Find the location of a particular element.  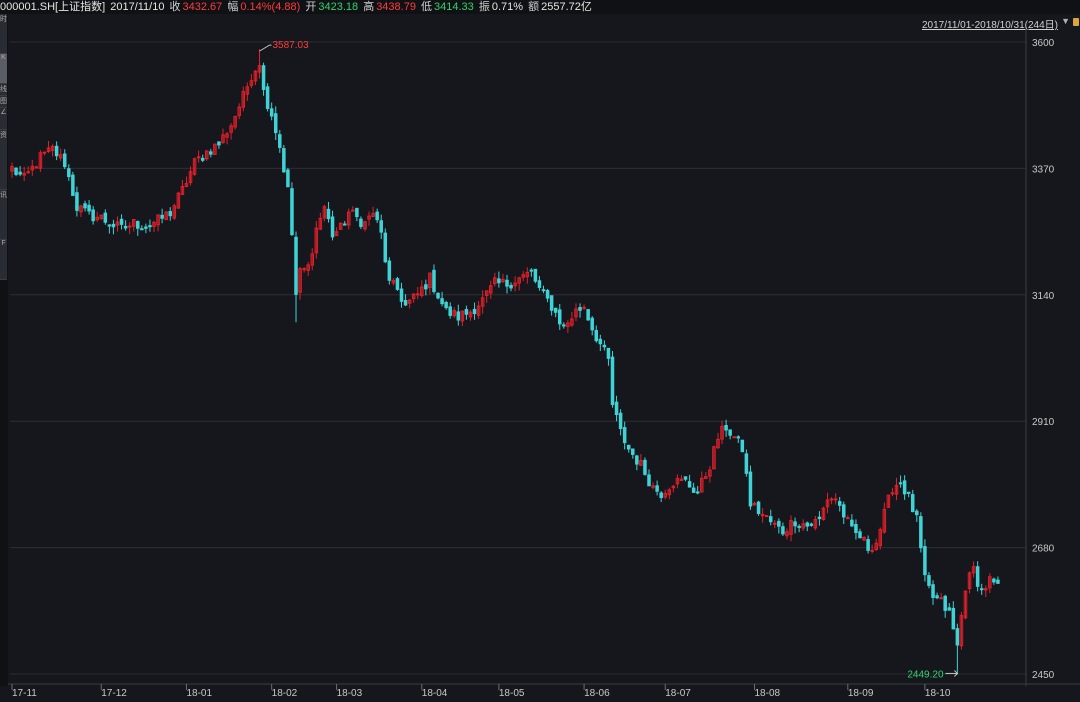

amplitude-label: 振 is located at coordinates (484, 7).